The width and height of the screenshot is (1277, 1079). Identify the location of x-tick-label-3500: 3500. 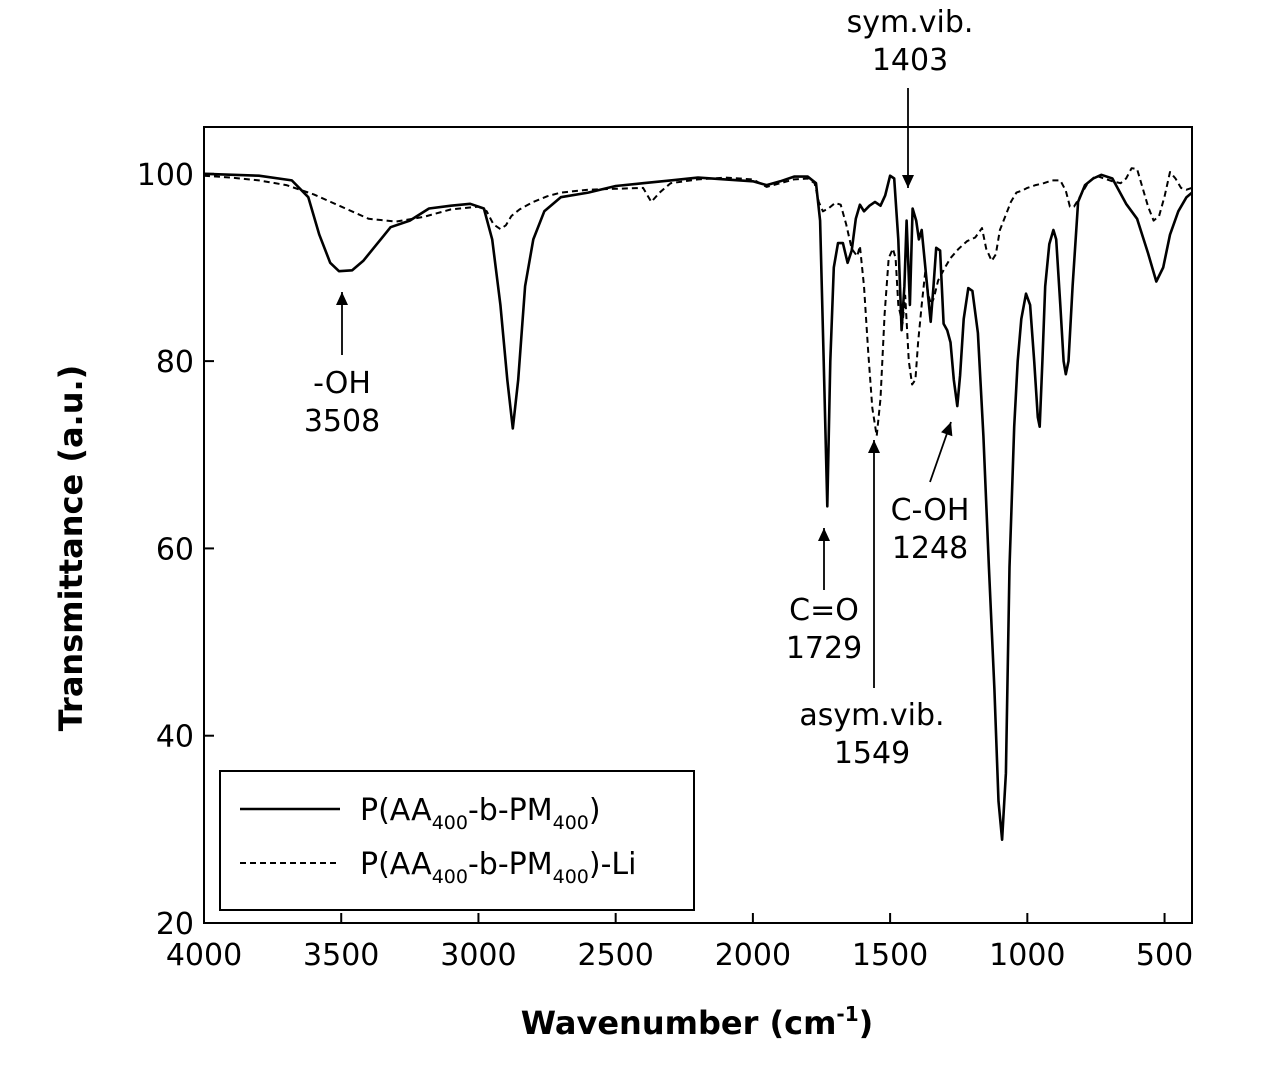
(341, 955).